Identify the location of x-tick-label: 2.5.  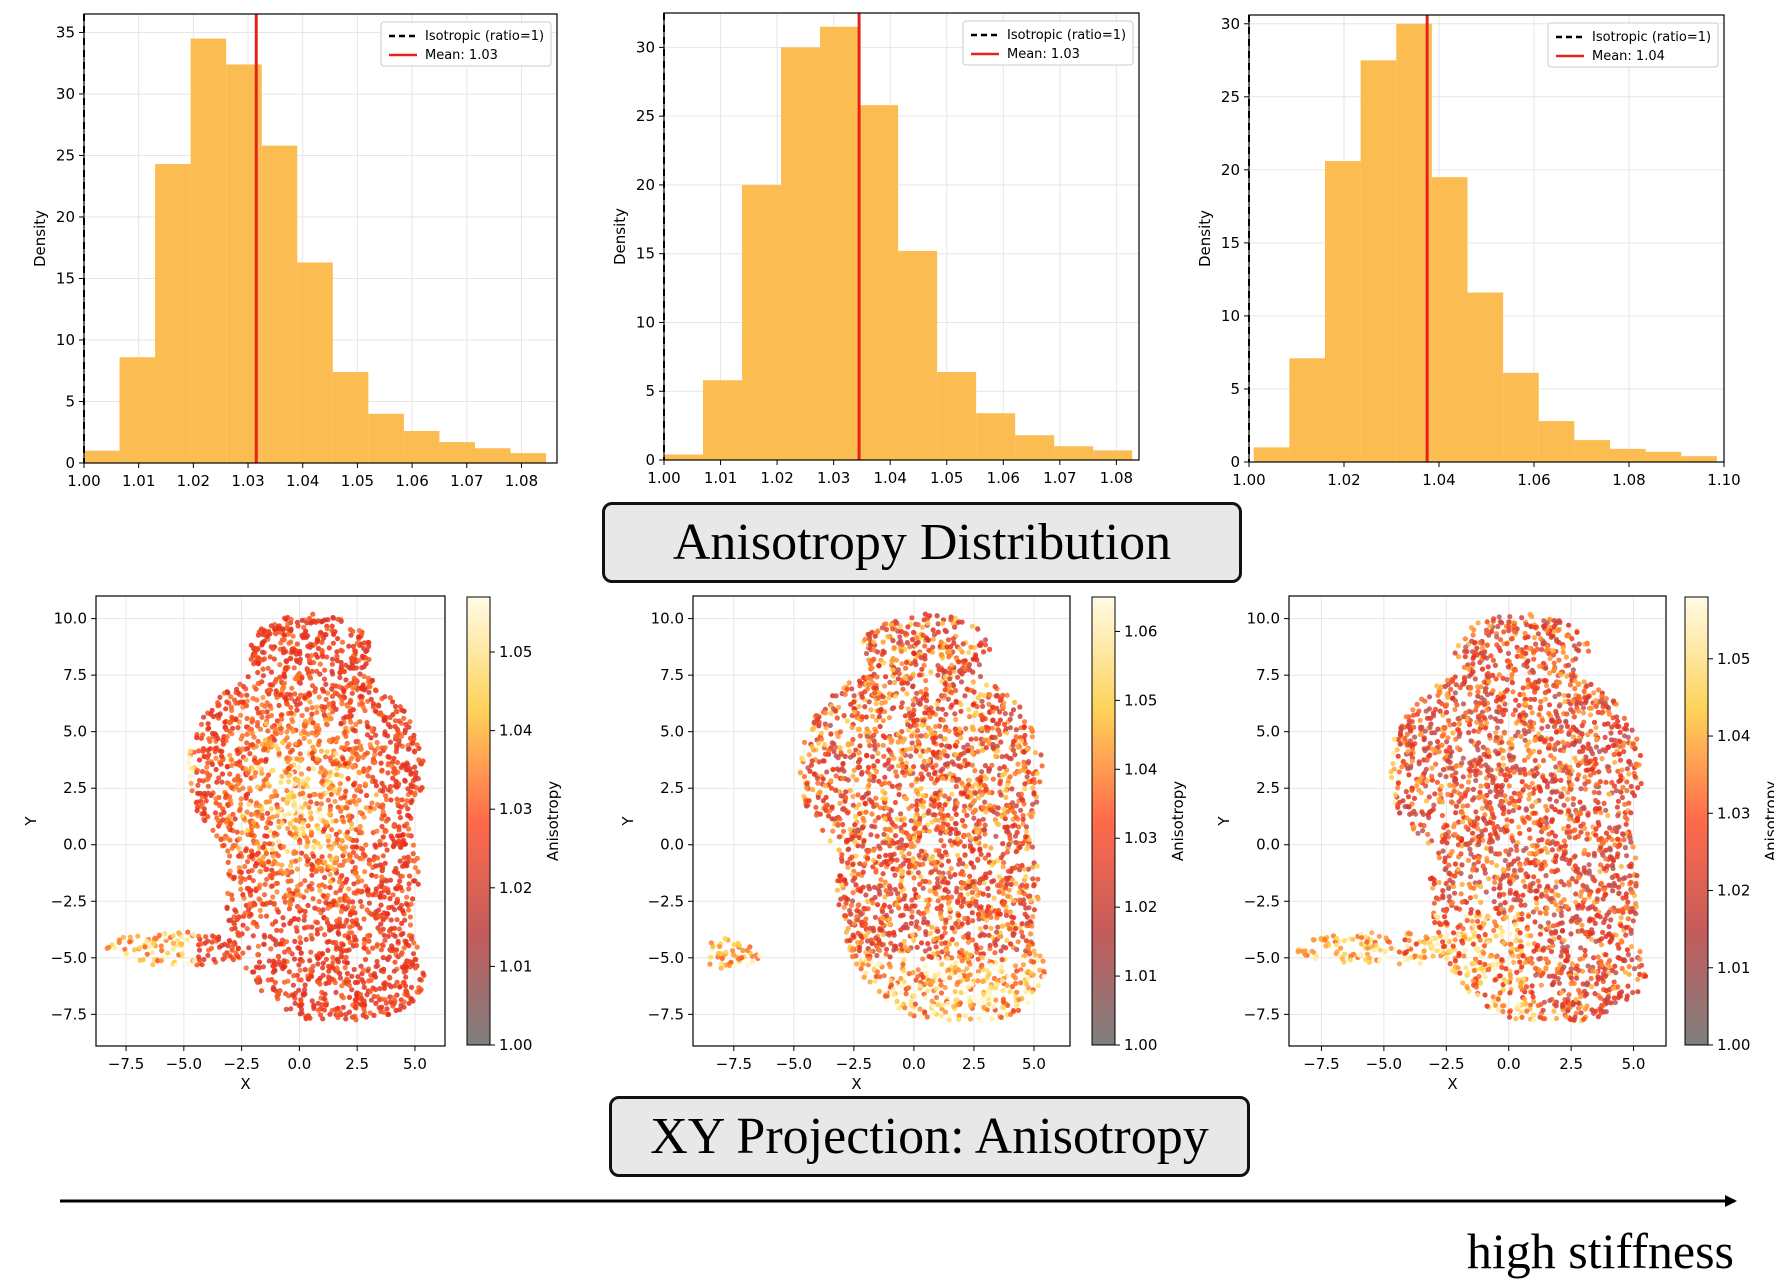
(357, 1064).